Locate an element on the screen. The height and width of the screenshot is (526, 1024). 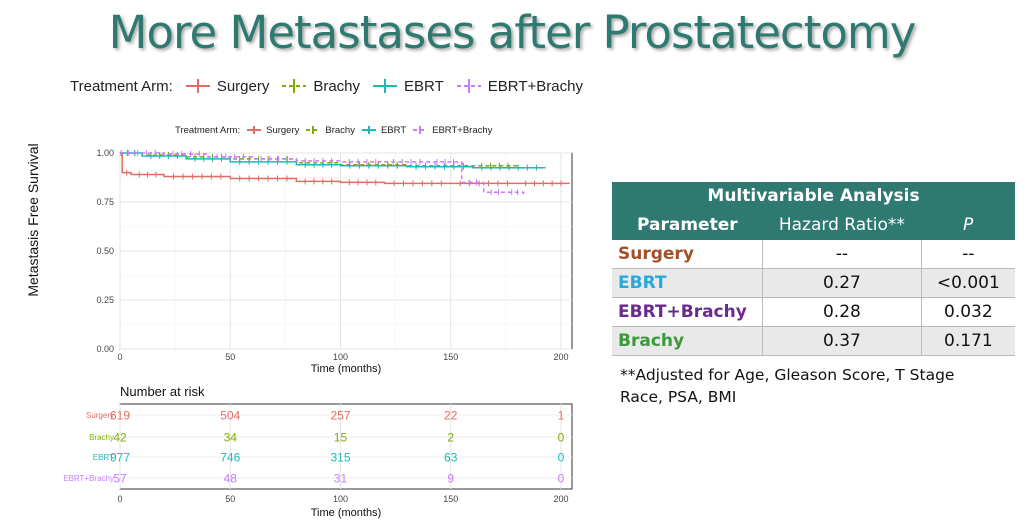
risk-x-tick-label: 150 is located at coordinates (450, 499).